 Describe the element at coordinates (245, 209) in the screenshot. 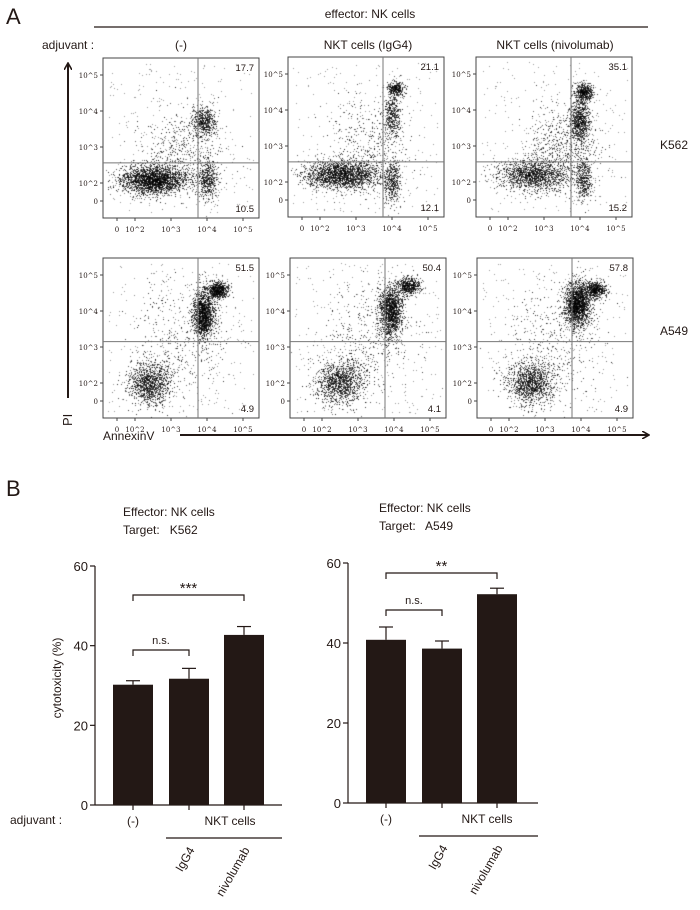

I see `quadrant-lower-right-value: 10.5` at that location.